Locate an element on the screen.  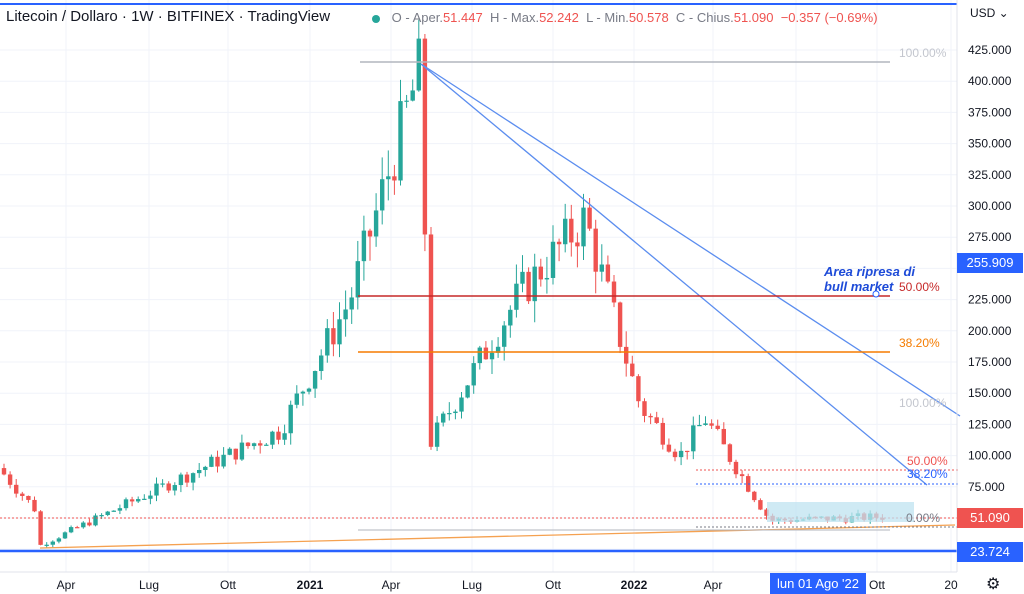
y-tick-label: 325.000 is located at coordinates (990, 175).